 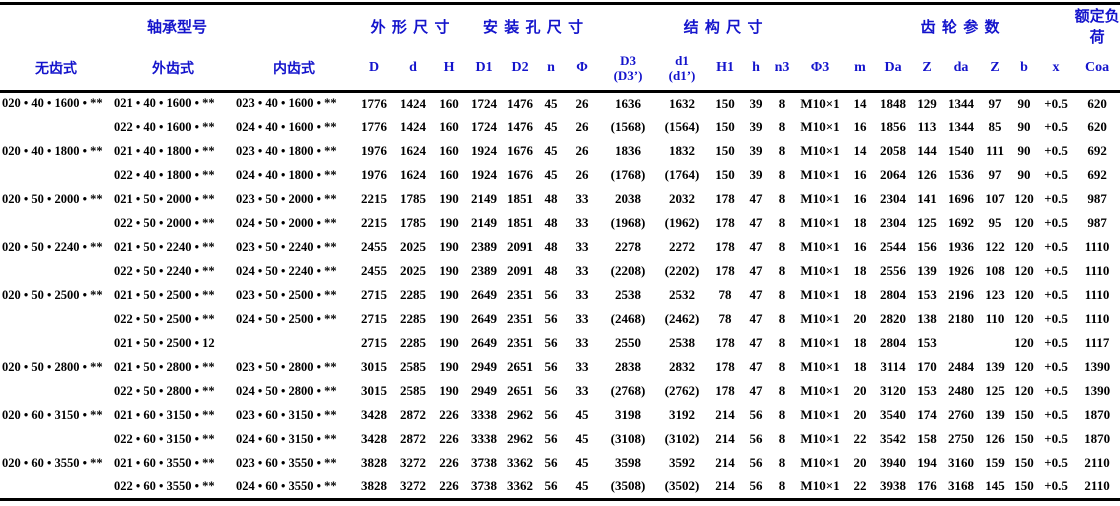 I want to click on cell-b: 150, so click(x=1024, y=486).